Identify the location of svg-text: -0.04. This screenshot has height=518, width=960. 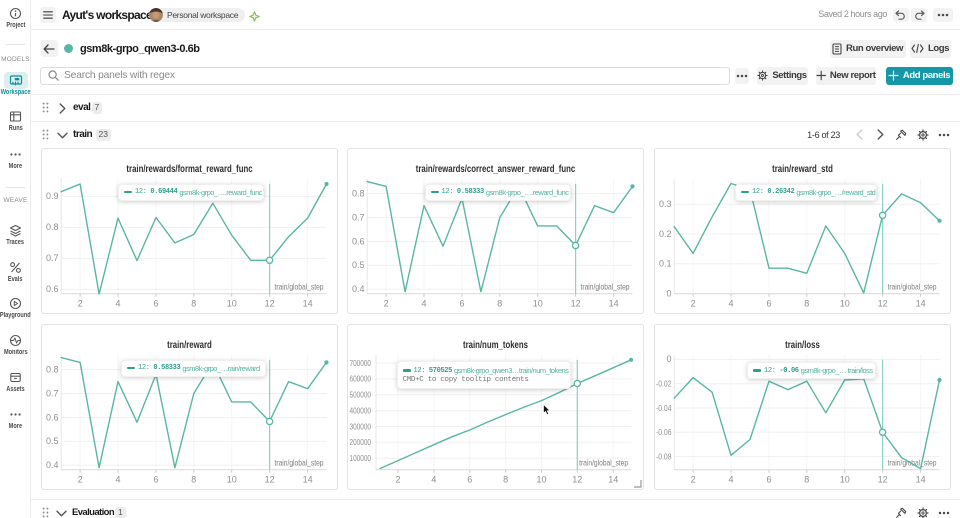
(664, 408).